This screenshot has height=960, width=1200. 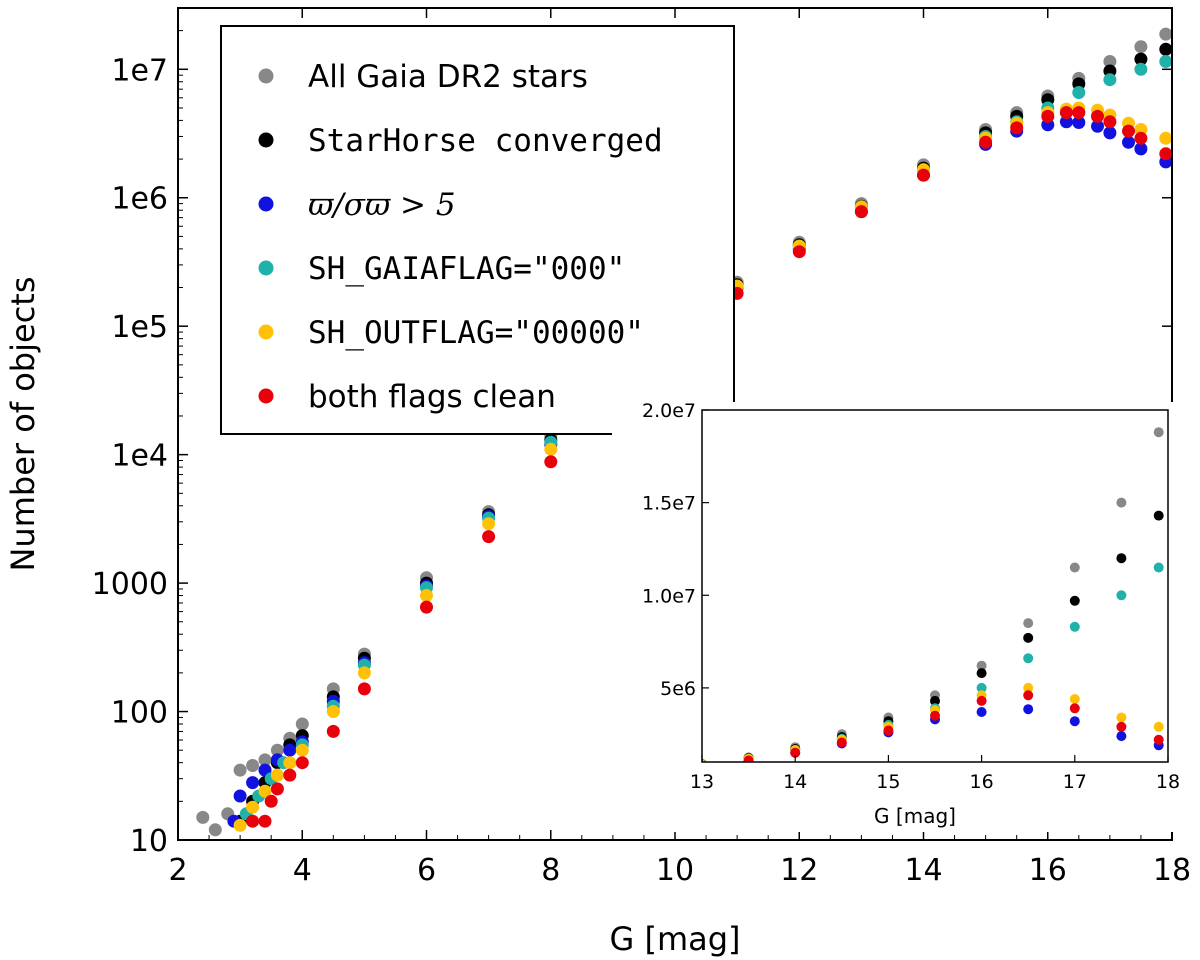 What do you see at coordinates (915, 816) in the screenshot?
I see `inset-x-axis-label: G [mag]` at bounding box center [915, 816].